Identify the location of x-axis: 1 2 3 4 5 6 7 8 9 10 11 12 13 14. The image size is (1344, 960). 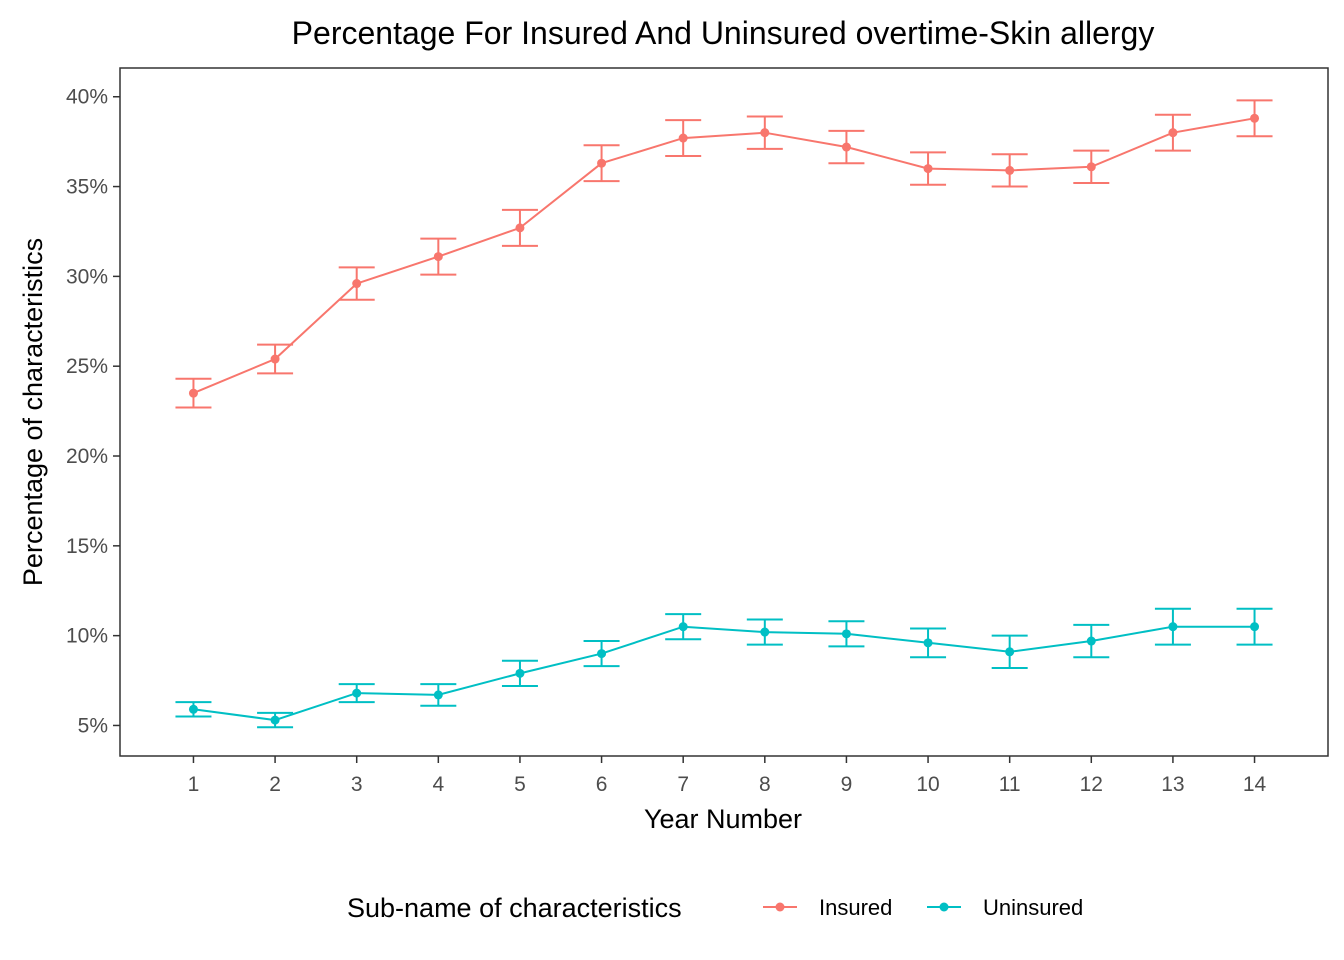
(727, 776).